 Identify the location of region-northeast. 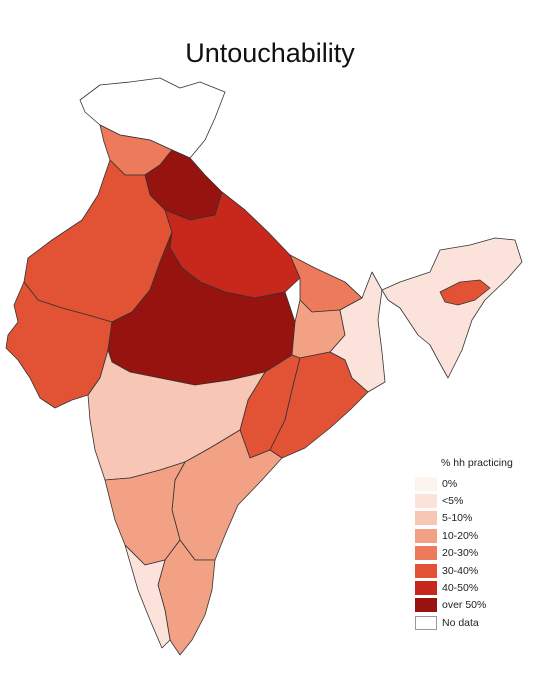
(452, 308).